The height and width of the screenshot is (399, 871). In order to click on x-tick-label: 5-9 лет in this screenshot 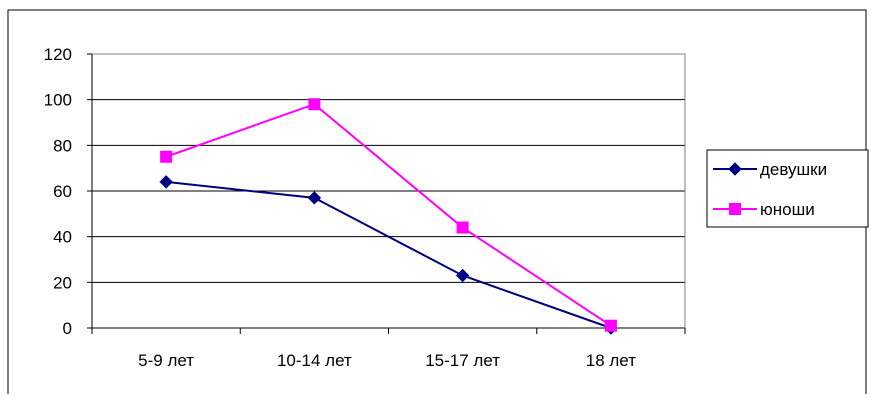, I will do `click(166, 360)`.